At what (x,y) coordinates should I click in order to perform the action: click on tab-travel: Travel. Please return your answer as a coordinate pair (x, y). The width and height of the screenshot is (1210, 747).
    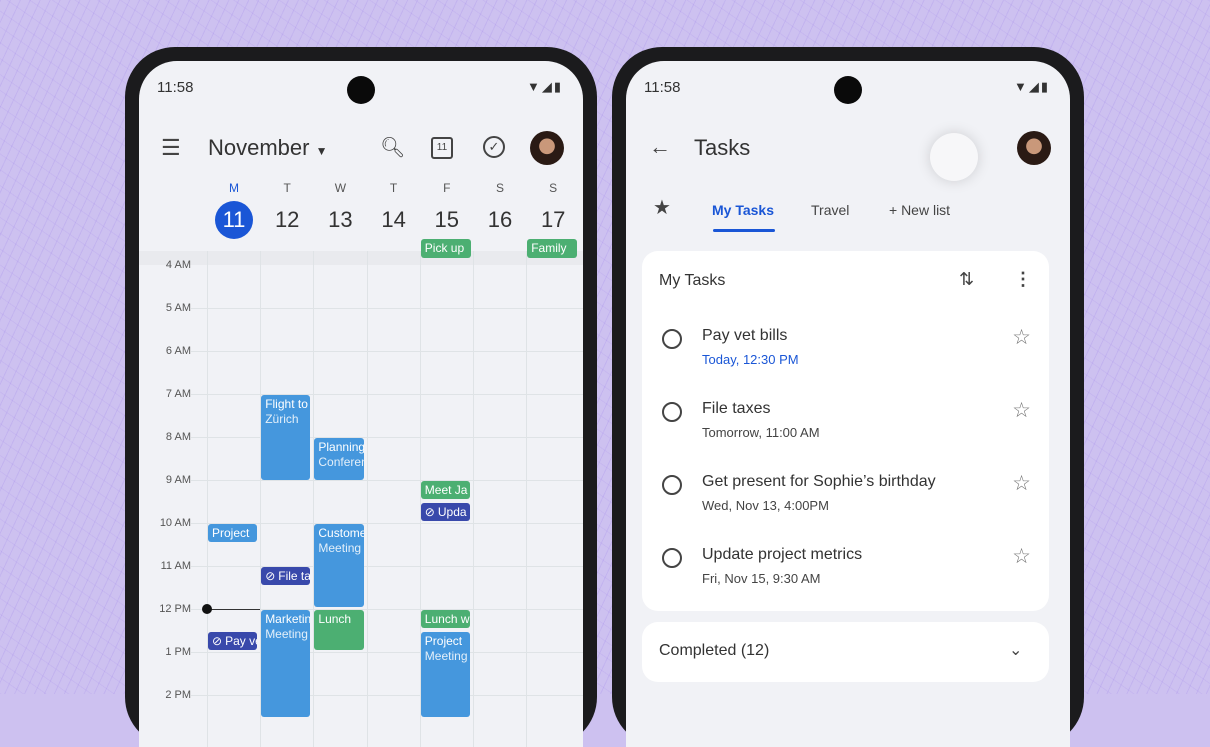
    Looking at the image, I should click on (830, 210).